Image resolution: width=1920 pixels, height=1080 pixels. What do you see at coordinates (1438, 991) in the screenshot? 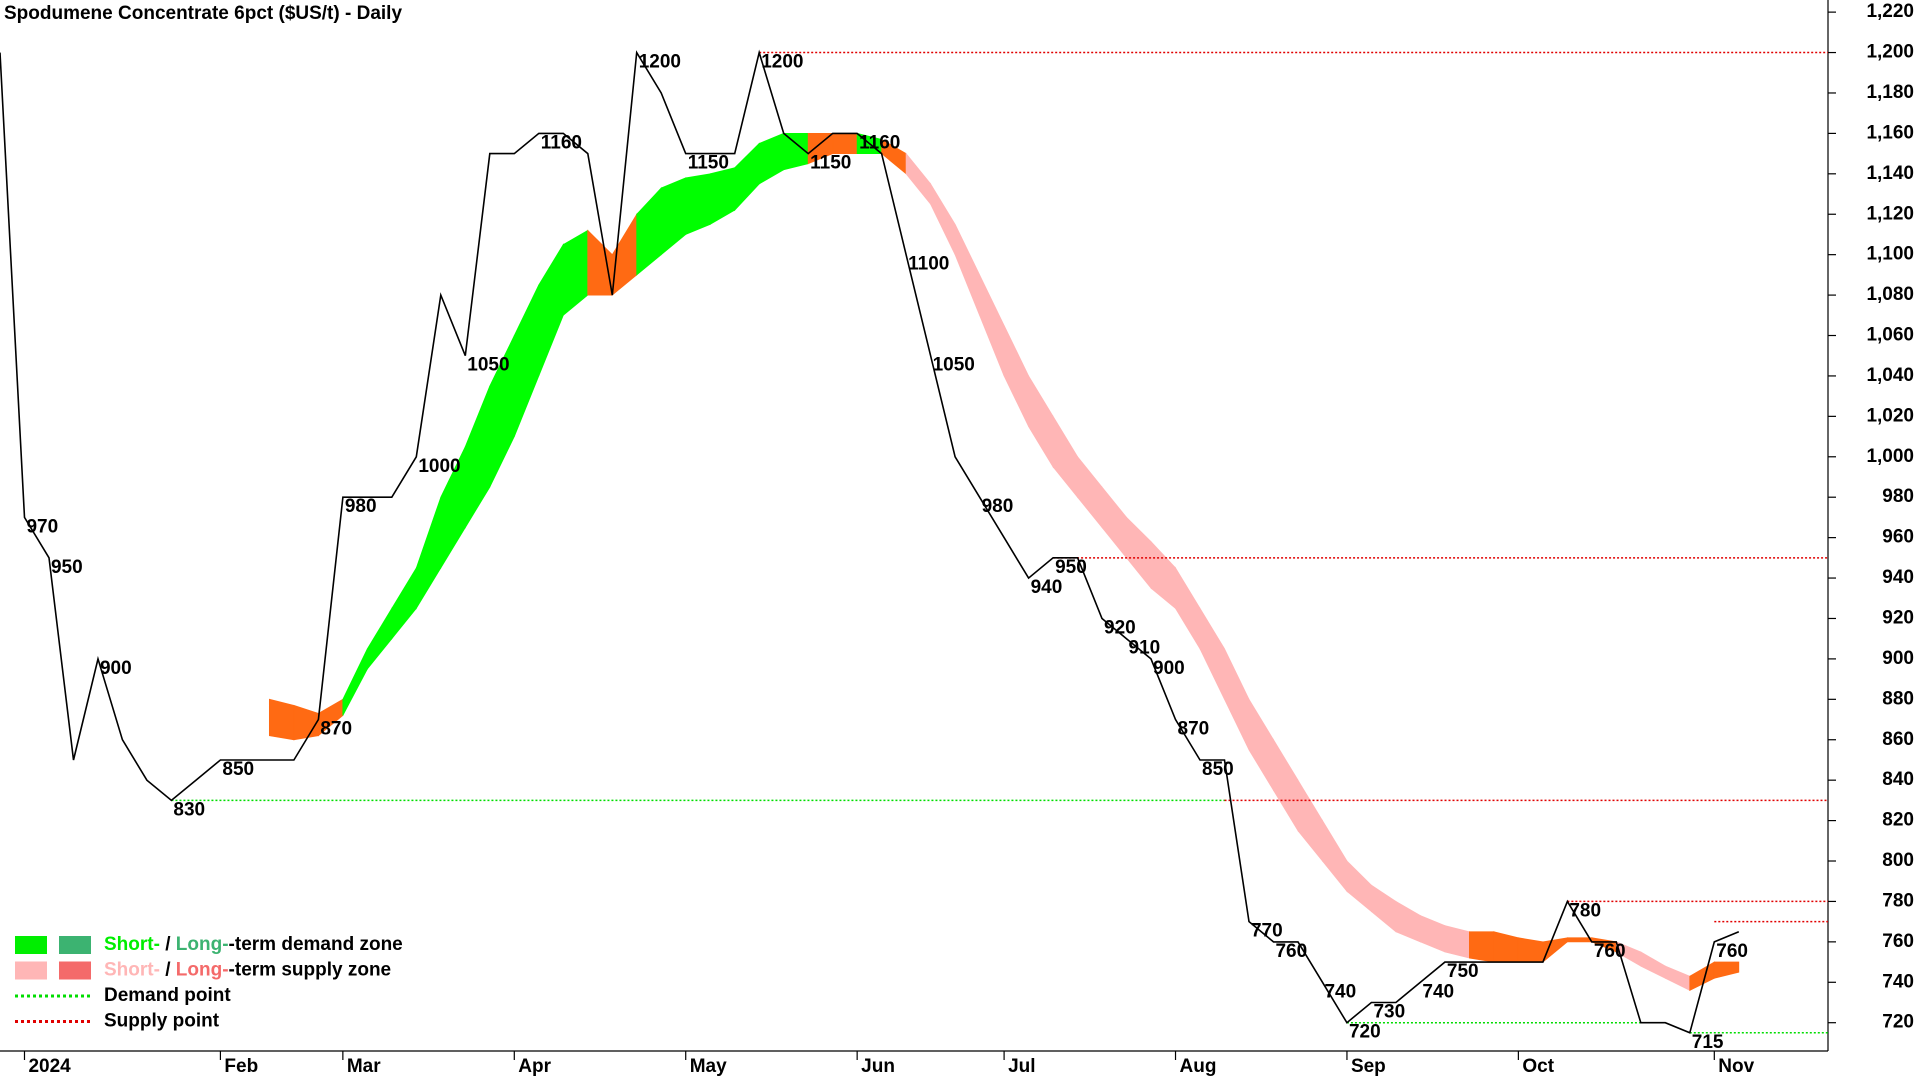
I see `value-label: 740` at bounding box center [1438, 991].